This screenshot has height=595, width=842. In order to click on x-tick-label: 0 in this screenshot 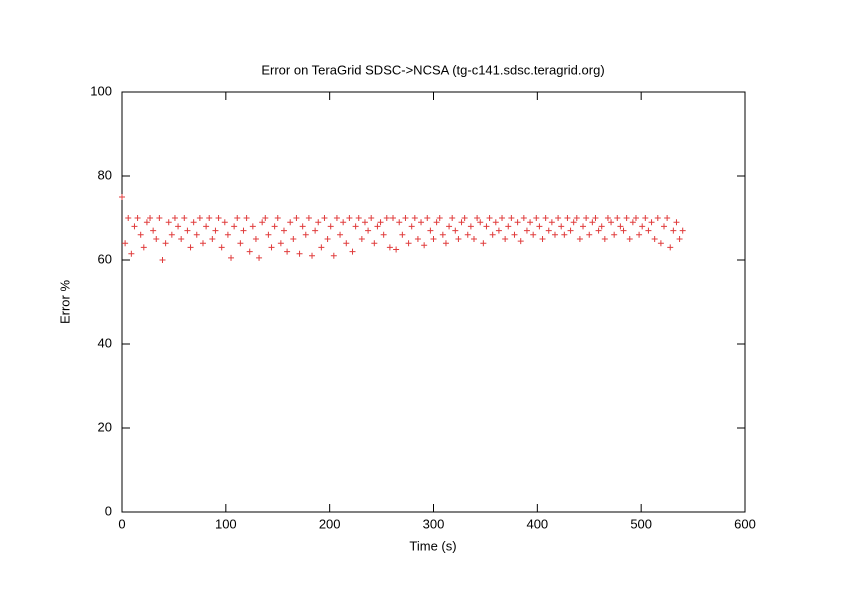, I will do `click(121, 523)`.